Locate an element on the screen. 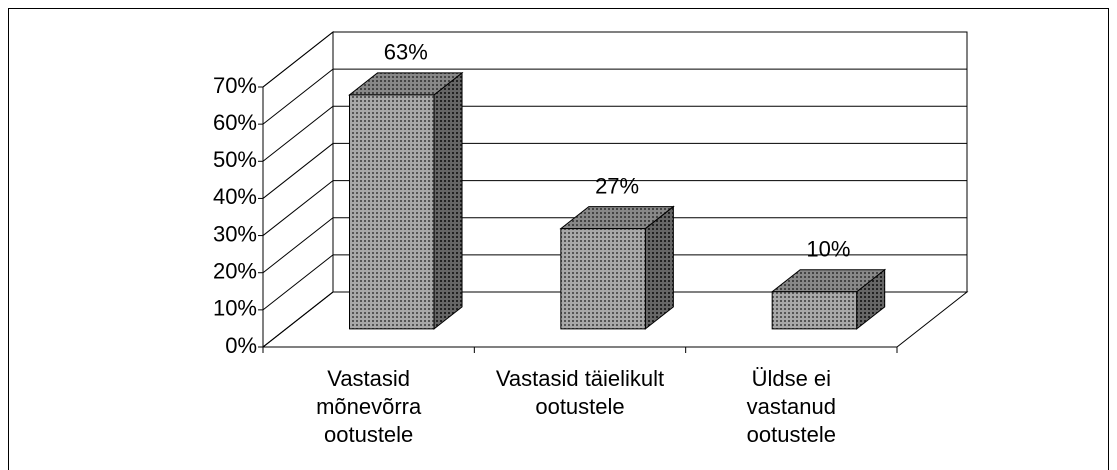  y-tick-label: 70% is located at coordinates (235, 85).